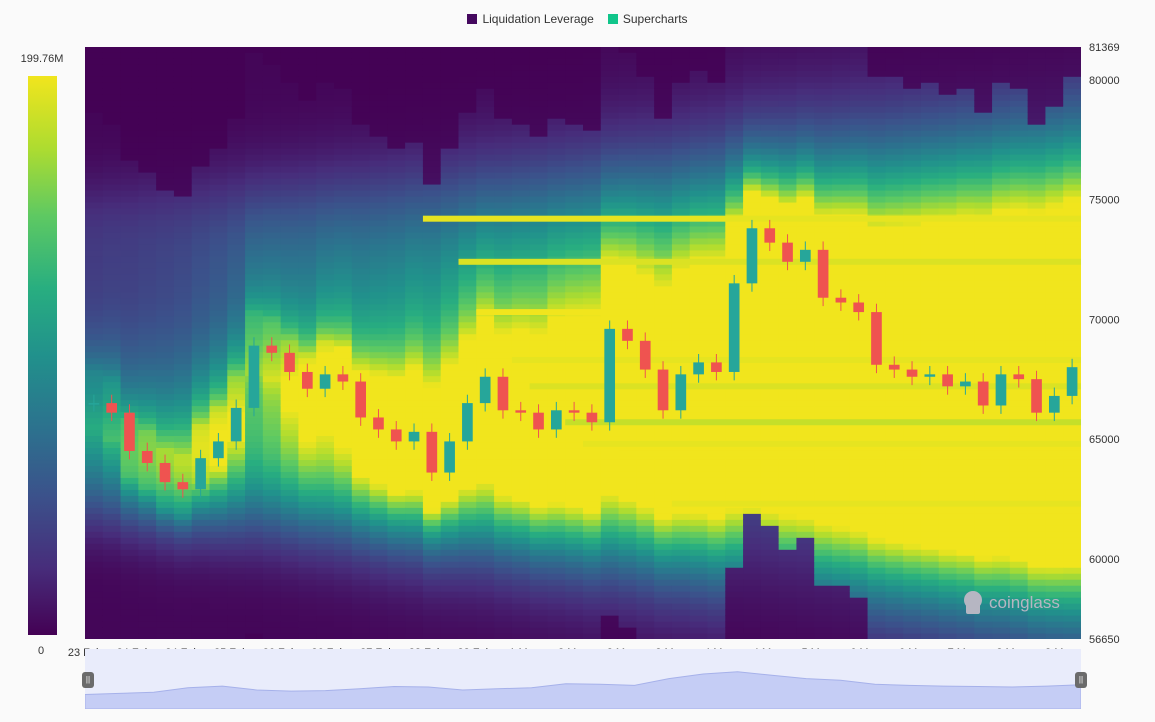 Image resolution: width=1155 pixels, height=722 pixels. What do you see at coordinates (647, 19) in the screenshot?
I see `legend-item-supercharts: Supercharts` at bounding box center [647, 19].